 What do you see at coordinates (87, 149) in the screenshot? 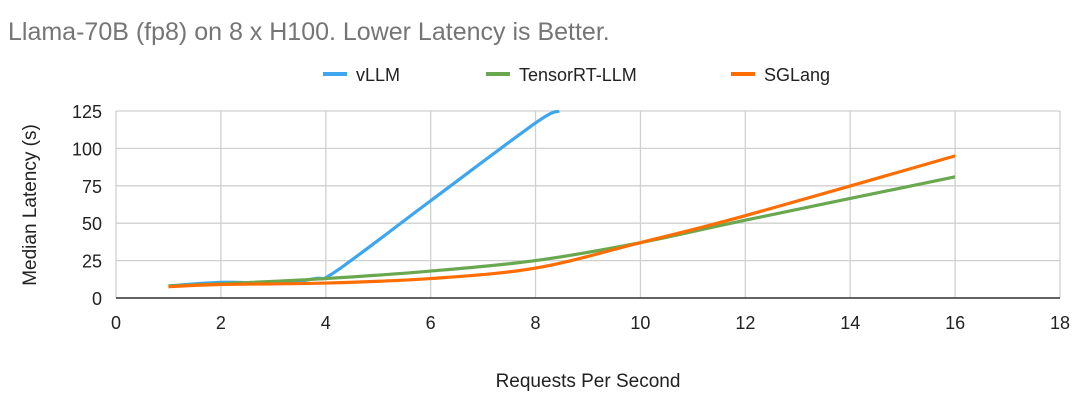
I see `y-tick-label: 100` at bounding box center [87, 149].